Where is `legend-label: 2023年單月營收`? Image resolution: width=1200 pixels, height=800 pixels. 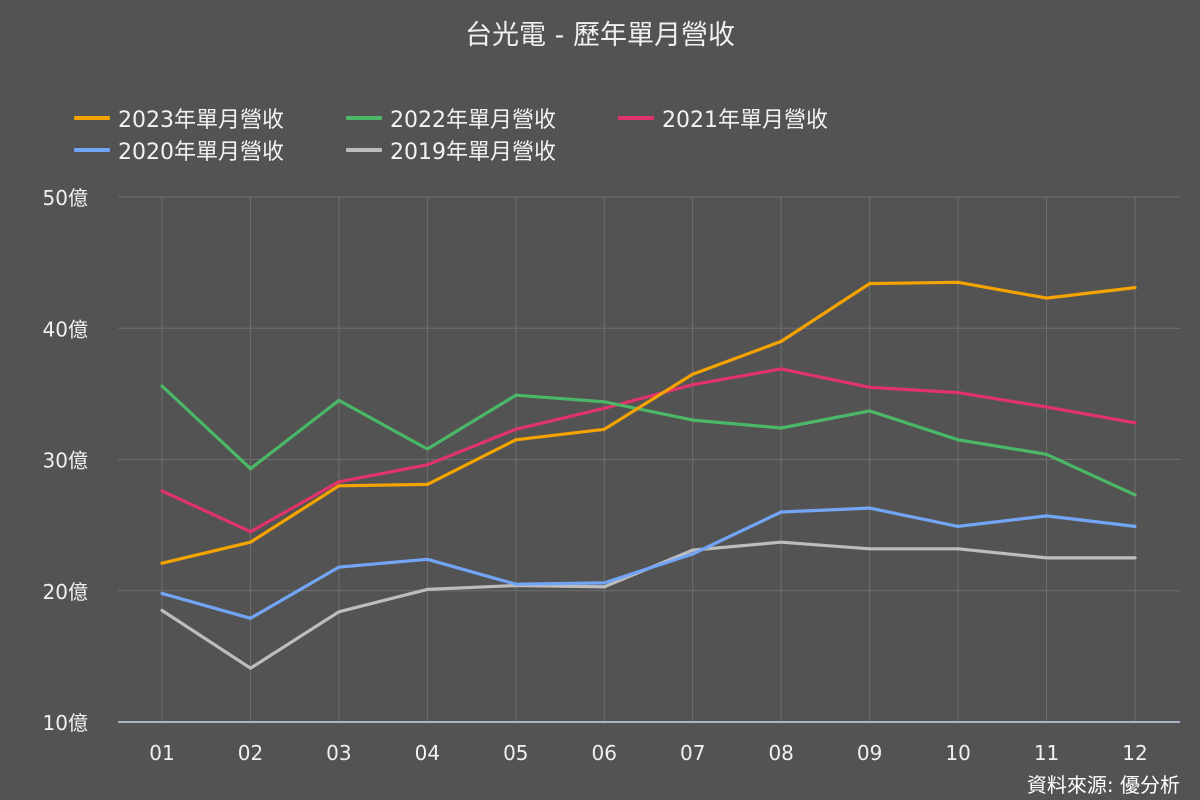 legend-label: 2023年單月營收 is located at coordinates (201, 120).